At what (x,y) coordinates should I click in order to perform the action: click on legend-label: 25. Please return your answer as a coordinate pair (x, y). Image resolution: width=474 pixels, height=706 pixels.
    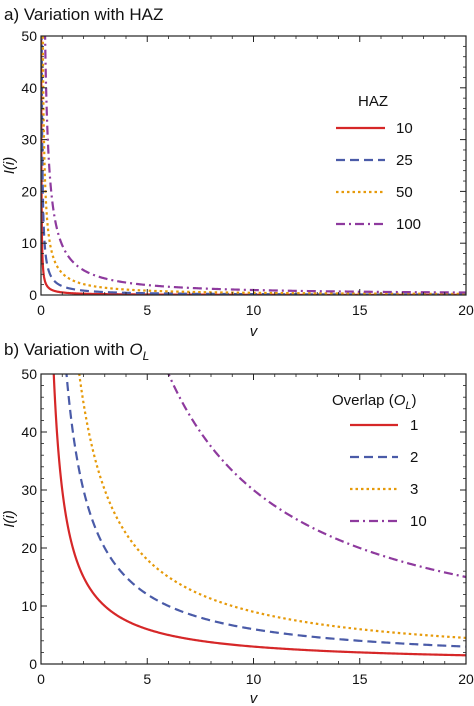
    Looking at the image, I should click on (404, 160).